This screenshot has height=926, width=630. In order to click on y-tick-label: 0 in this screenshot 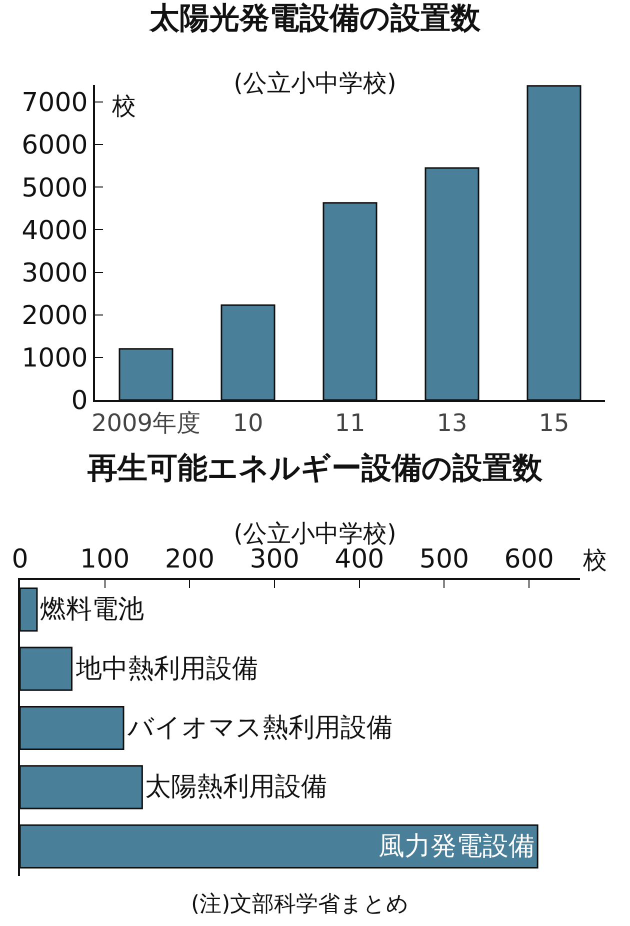, I will do `click(79, 401)`.